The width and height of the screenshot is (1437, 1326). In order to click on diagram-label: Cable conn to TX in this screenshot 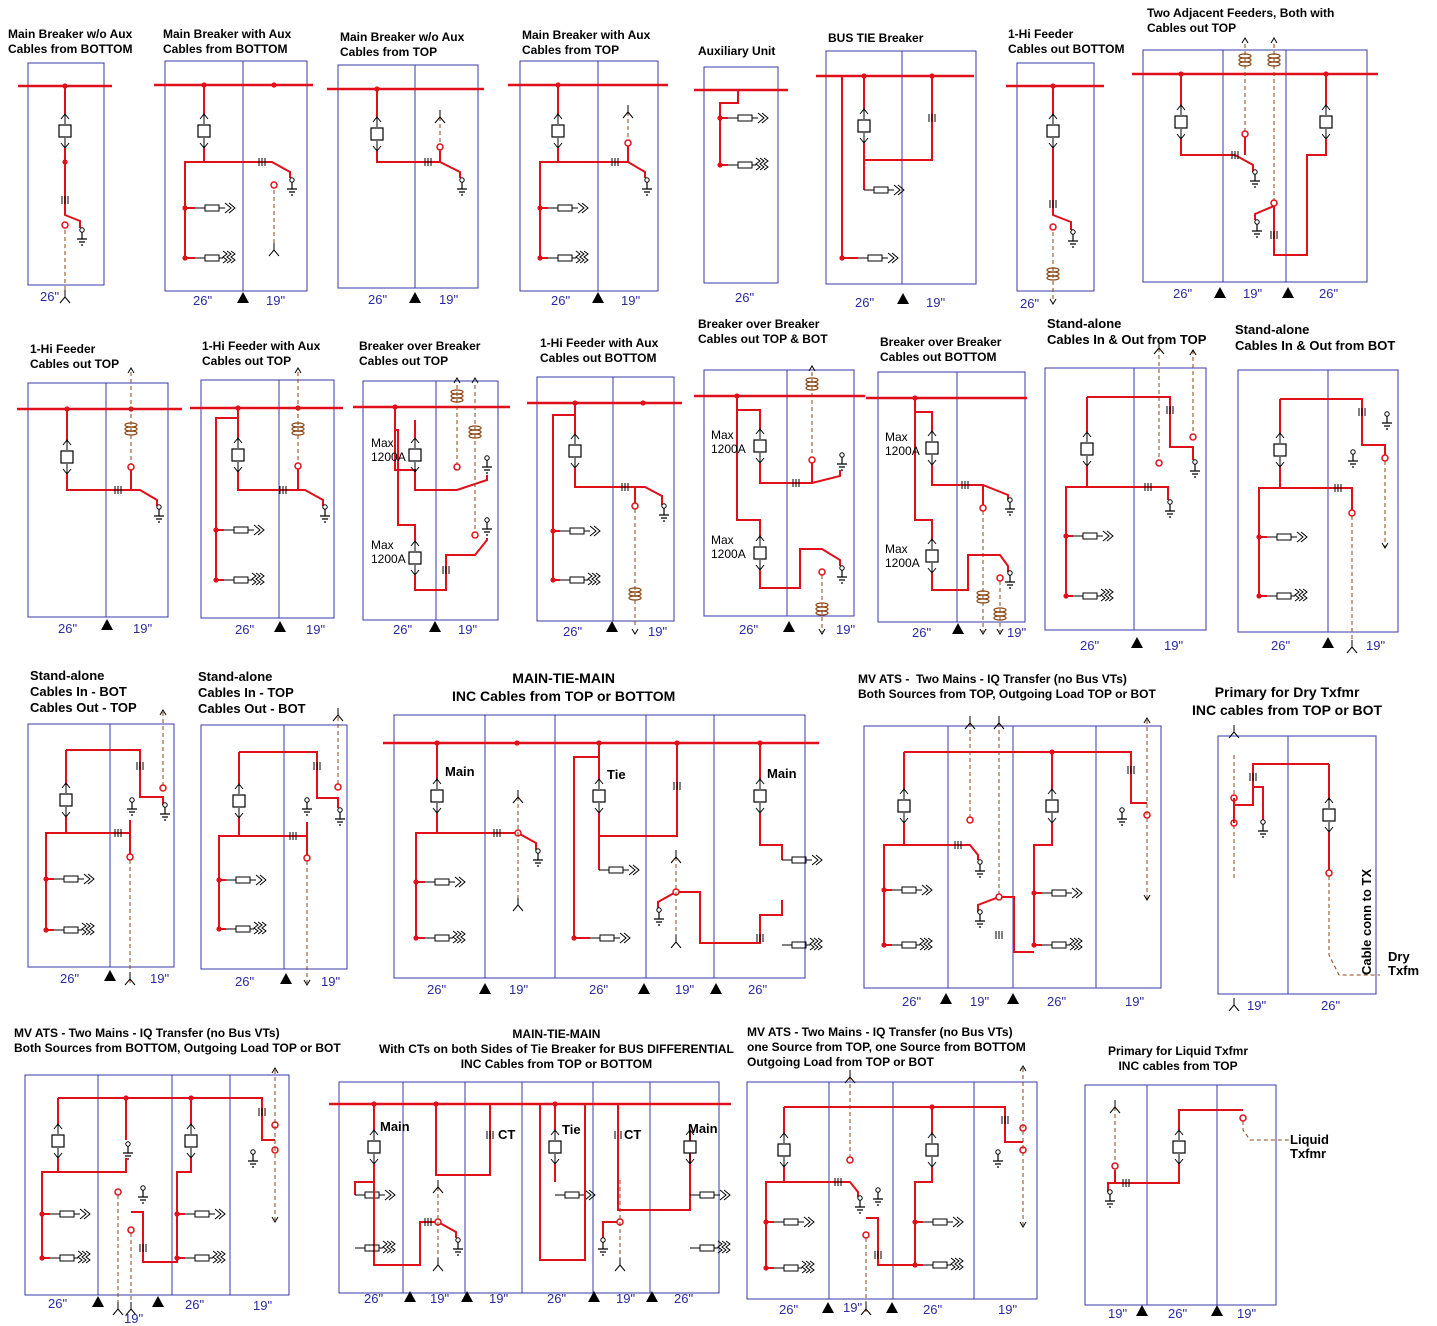, I will do `click(1366, 921)`.